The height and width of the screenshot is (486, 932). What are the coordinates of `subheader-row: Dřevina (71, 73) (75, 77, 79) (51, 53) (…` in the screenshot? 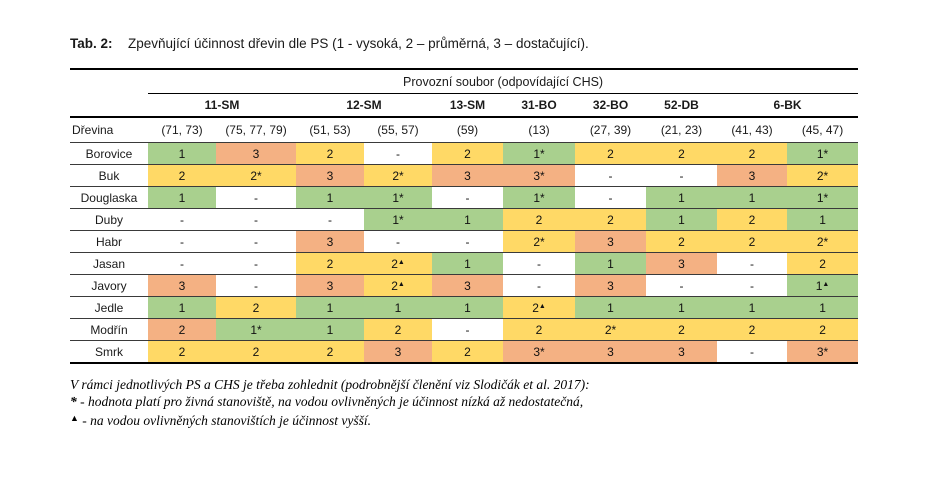 It's located at (464, 130).